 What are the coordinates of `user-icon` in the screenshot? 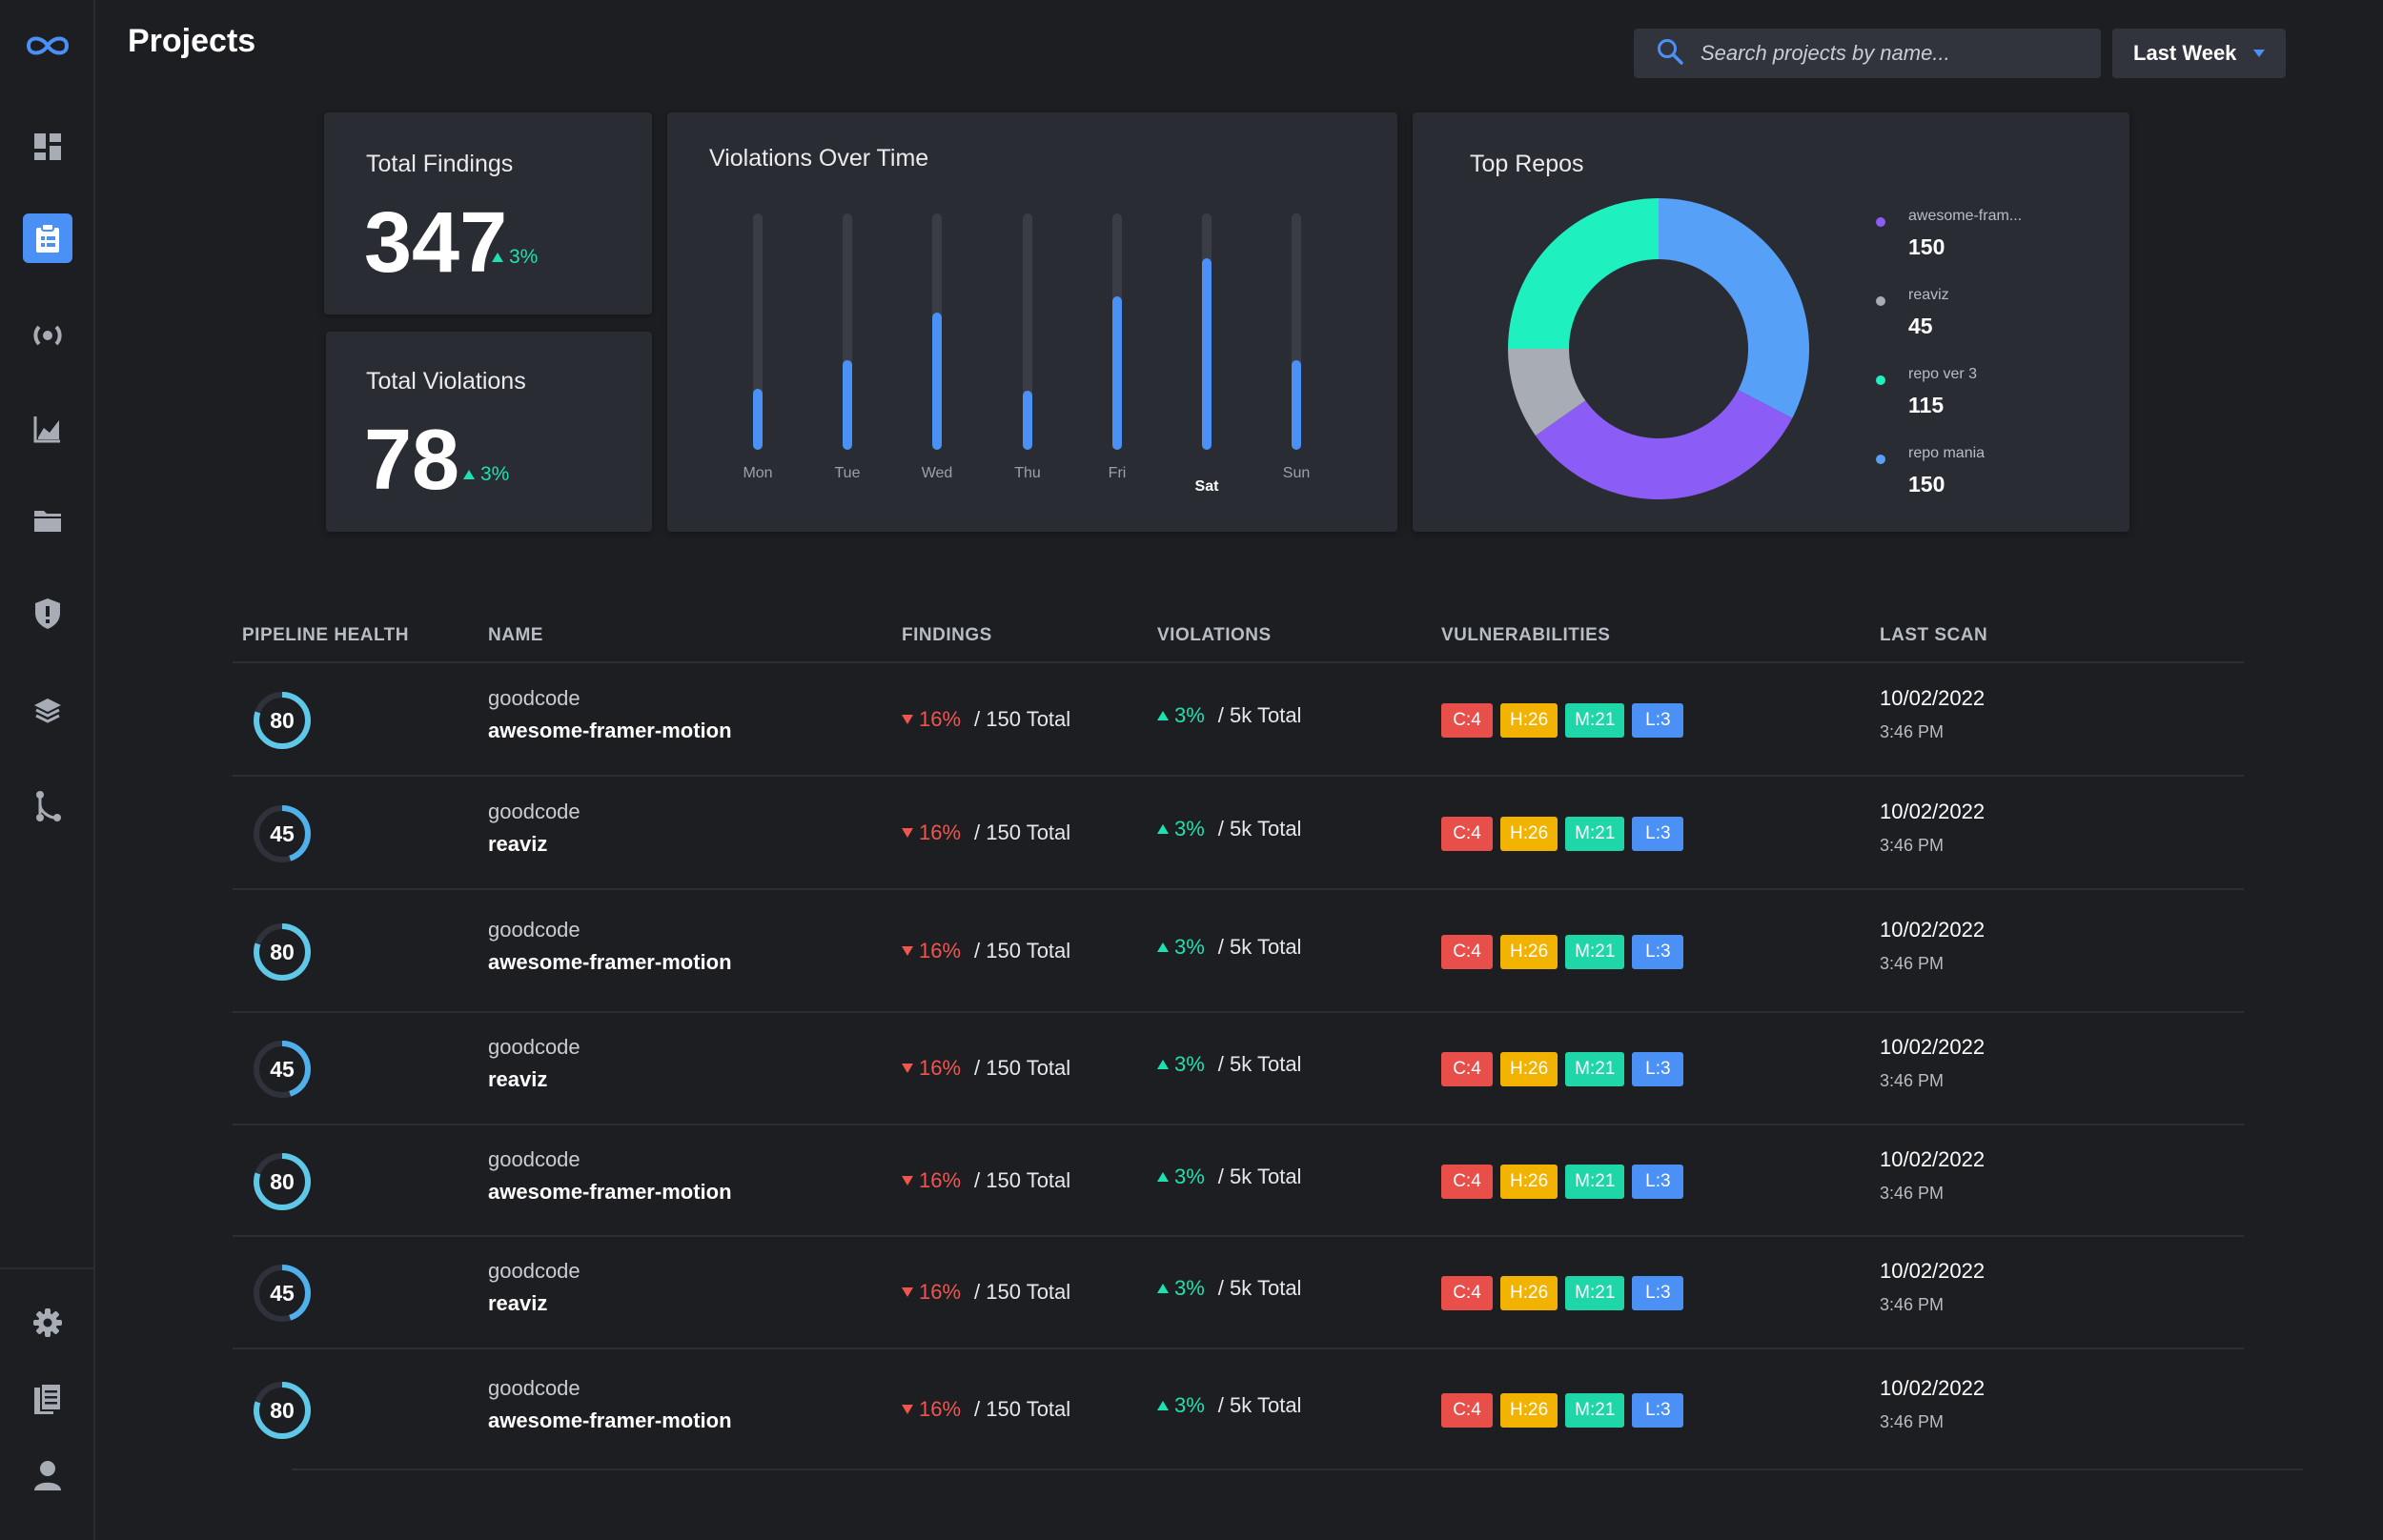 It's located at (48, 1475).